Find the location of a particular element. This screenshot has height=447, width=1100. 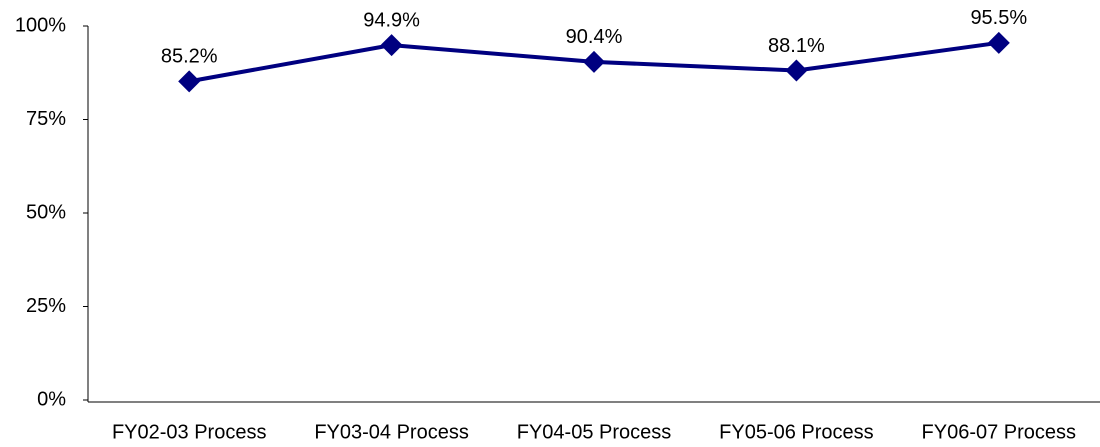

x-tick-label: FY02-03 Process is located at coordinates (189, 432).